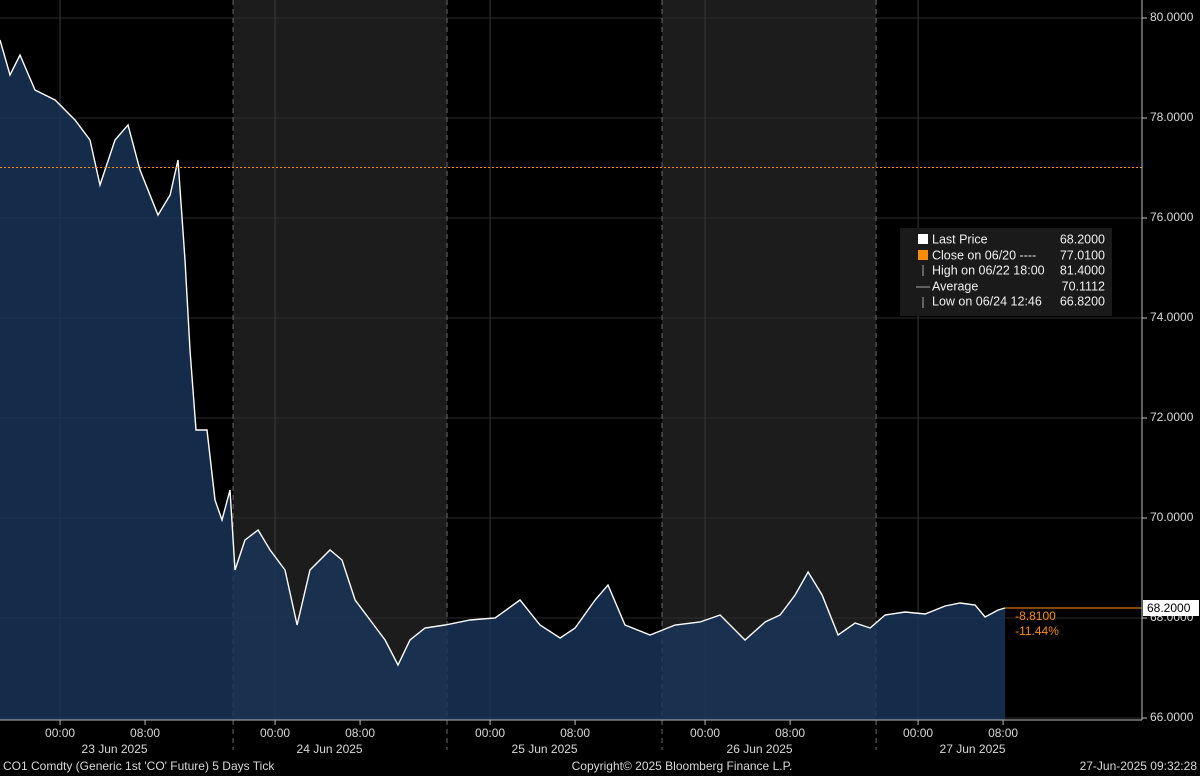 The width and height of the screenshot is (1200, 776). Describe the element at coordinates (115, 749) in the screenshot. I see `day-label: 23 Jun 2025` at that location.